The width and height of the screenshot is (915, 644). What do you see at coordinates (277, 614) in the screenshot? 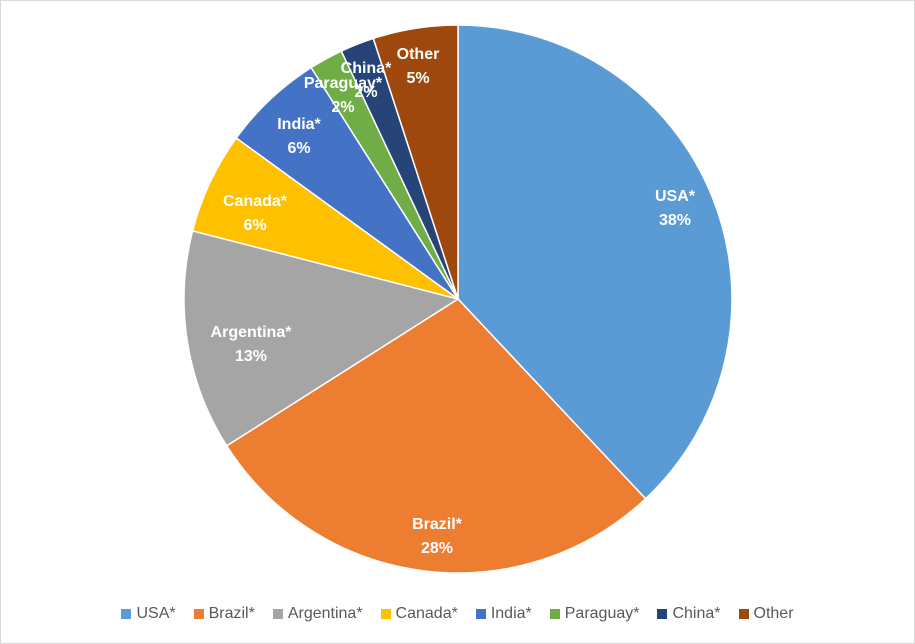
I see `legend-swatch-argentina` at bounding box center [277, 614].